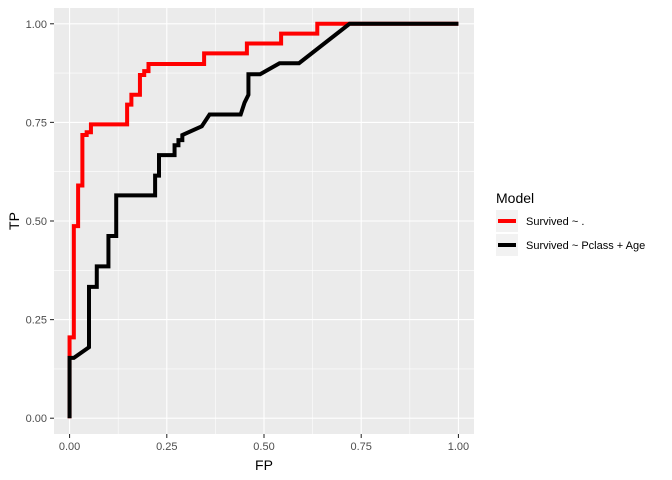  I want to click on y-tick-label: 0.50, so click(36, 222).